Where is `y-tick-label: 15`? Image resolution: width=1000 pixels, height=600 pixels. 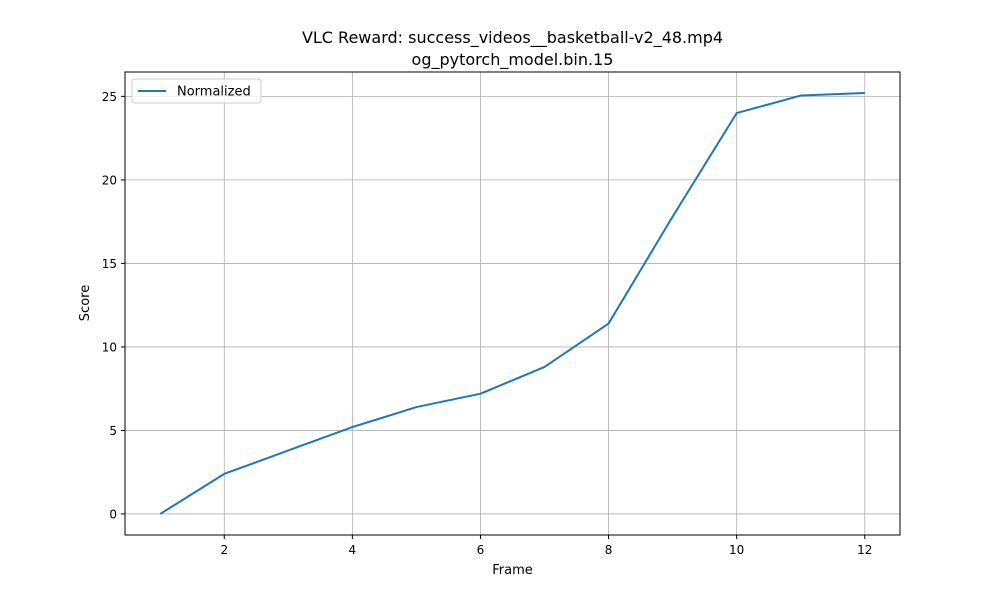 y-tick-label: 15 is located at coordinates (109, 264).